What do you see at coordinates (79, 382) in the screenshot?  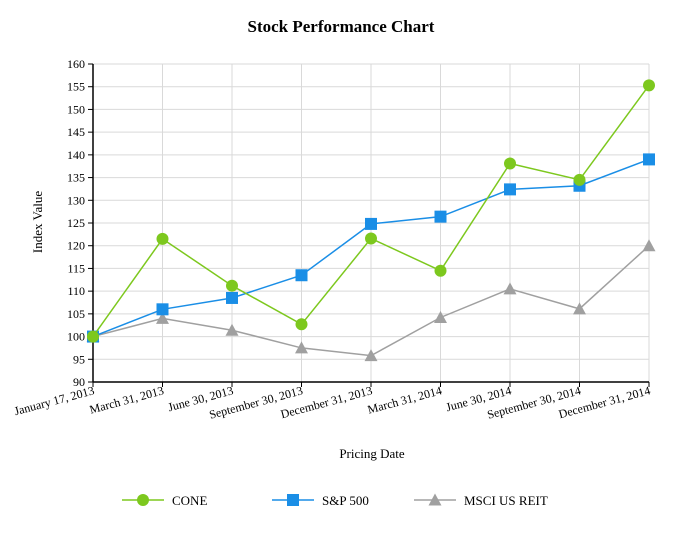 I see `y-tick-label-0: 90` at bounding box center [79, 382].